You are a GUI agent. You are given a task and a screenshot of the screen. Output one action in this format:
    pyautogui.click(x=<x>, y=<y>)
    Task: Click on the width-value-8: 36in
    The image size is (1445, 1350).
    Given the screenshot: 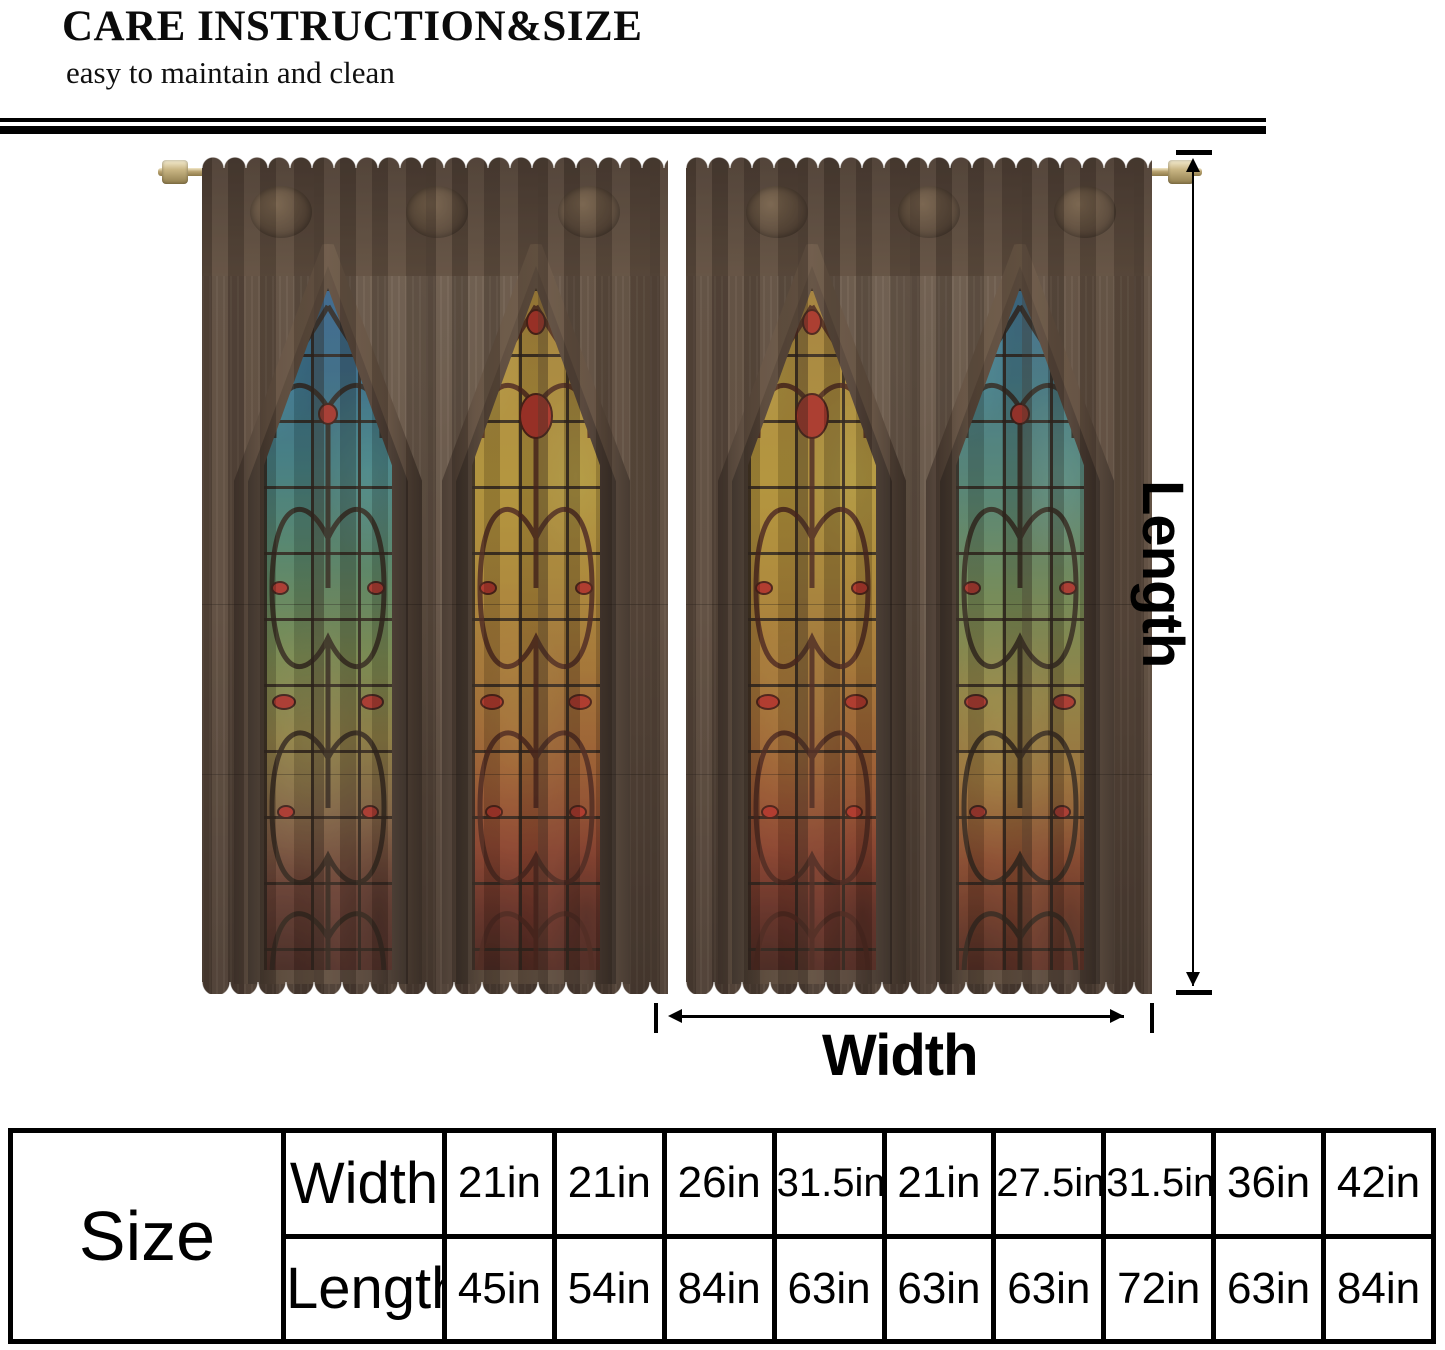 What is the action you would take?
    pyautogui.click(x=1268, y=1183)
    